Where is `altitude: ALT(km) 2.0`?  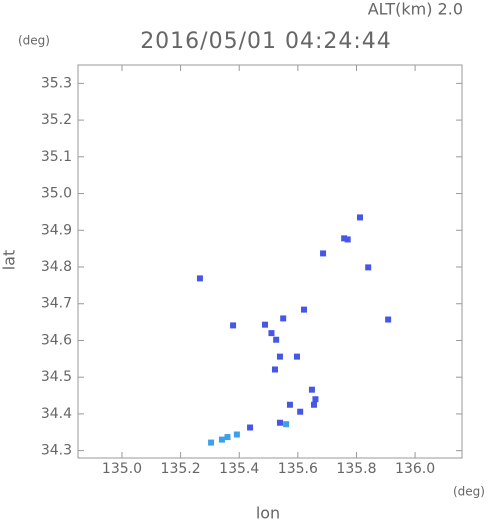
altitude: ALT(km) 2.0 is located at coordinates (415, 9).